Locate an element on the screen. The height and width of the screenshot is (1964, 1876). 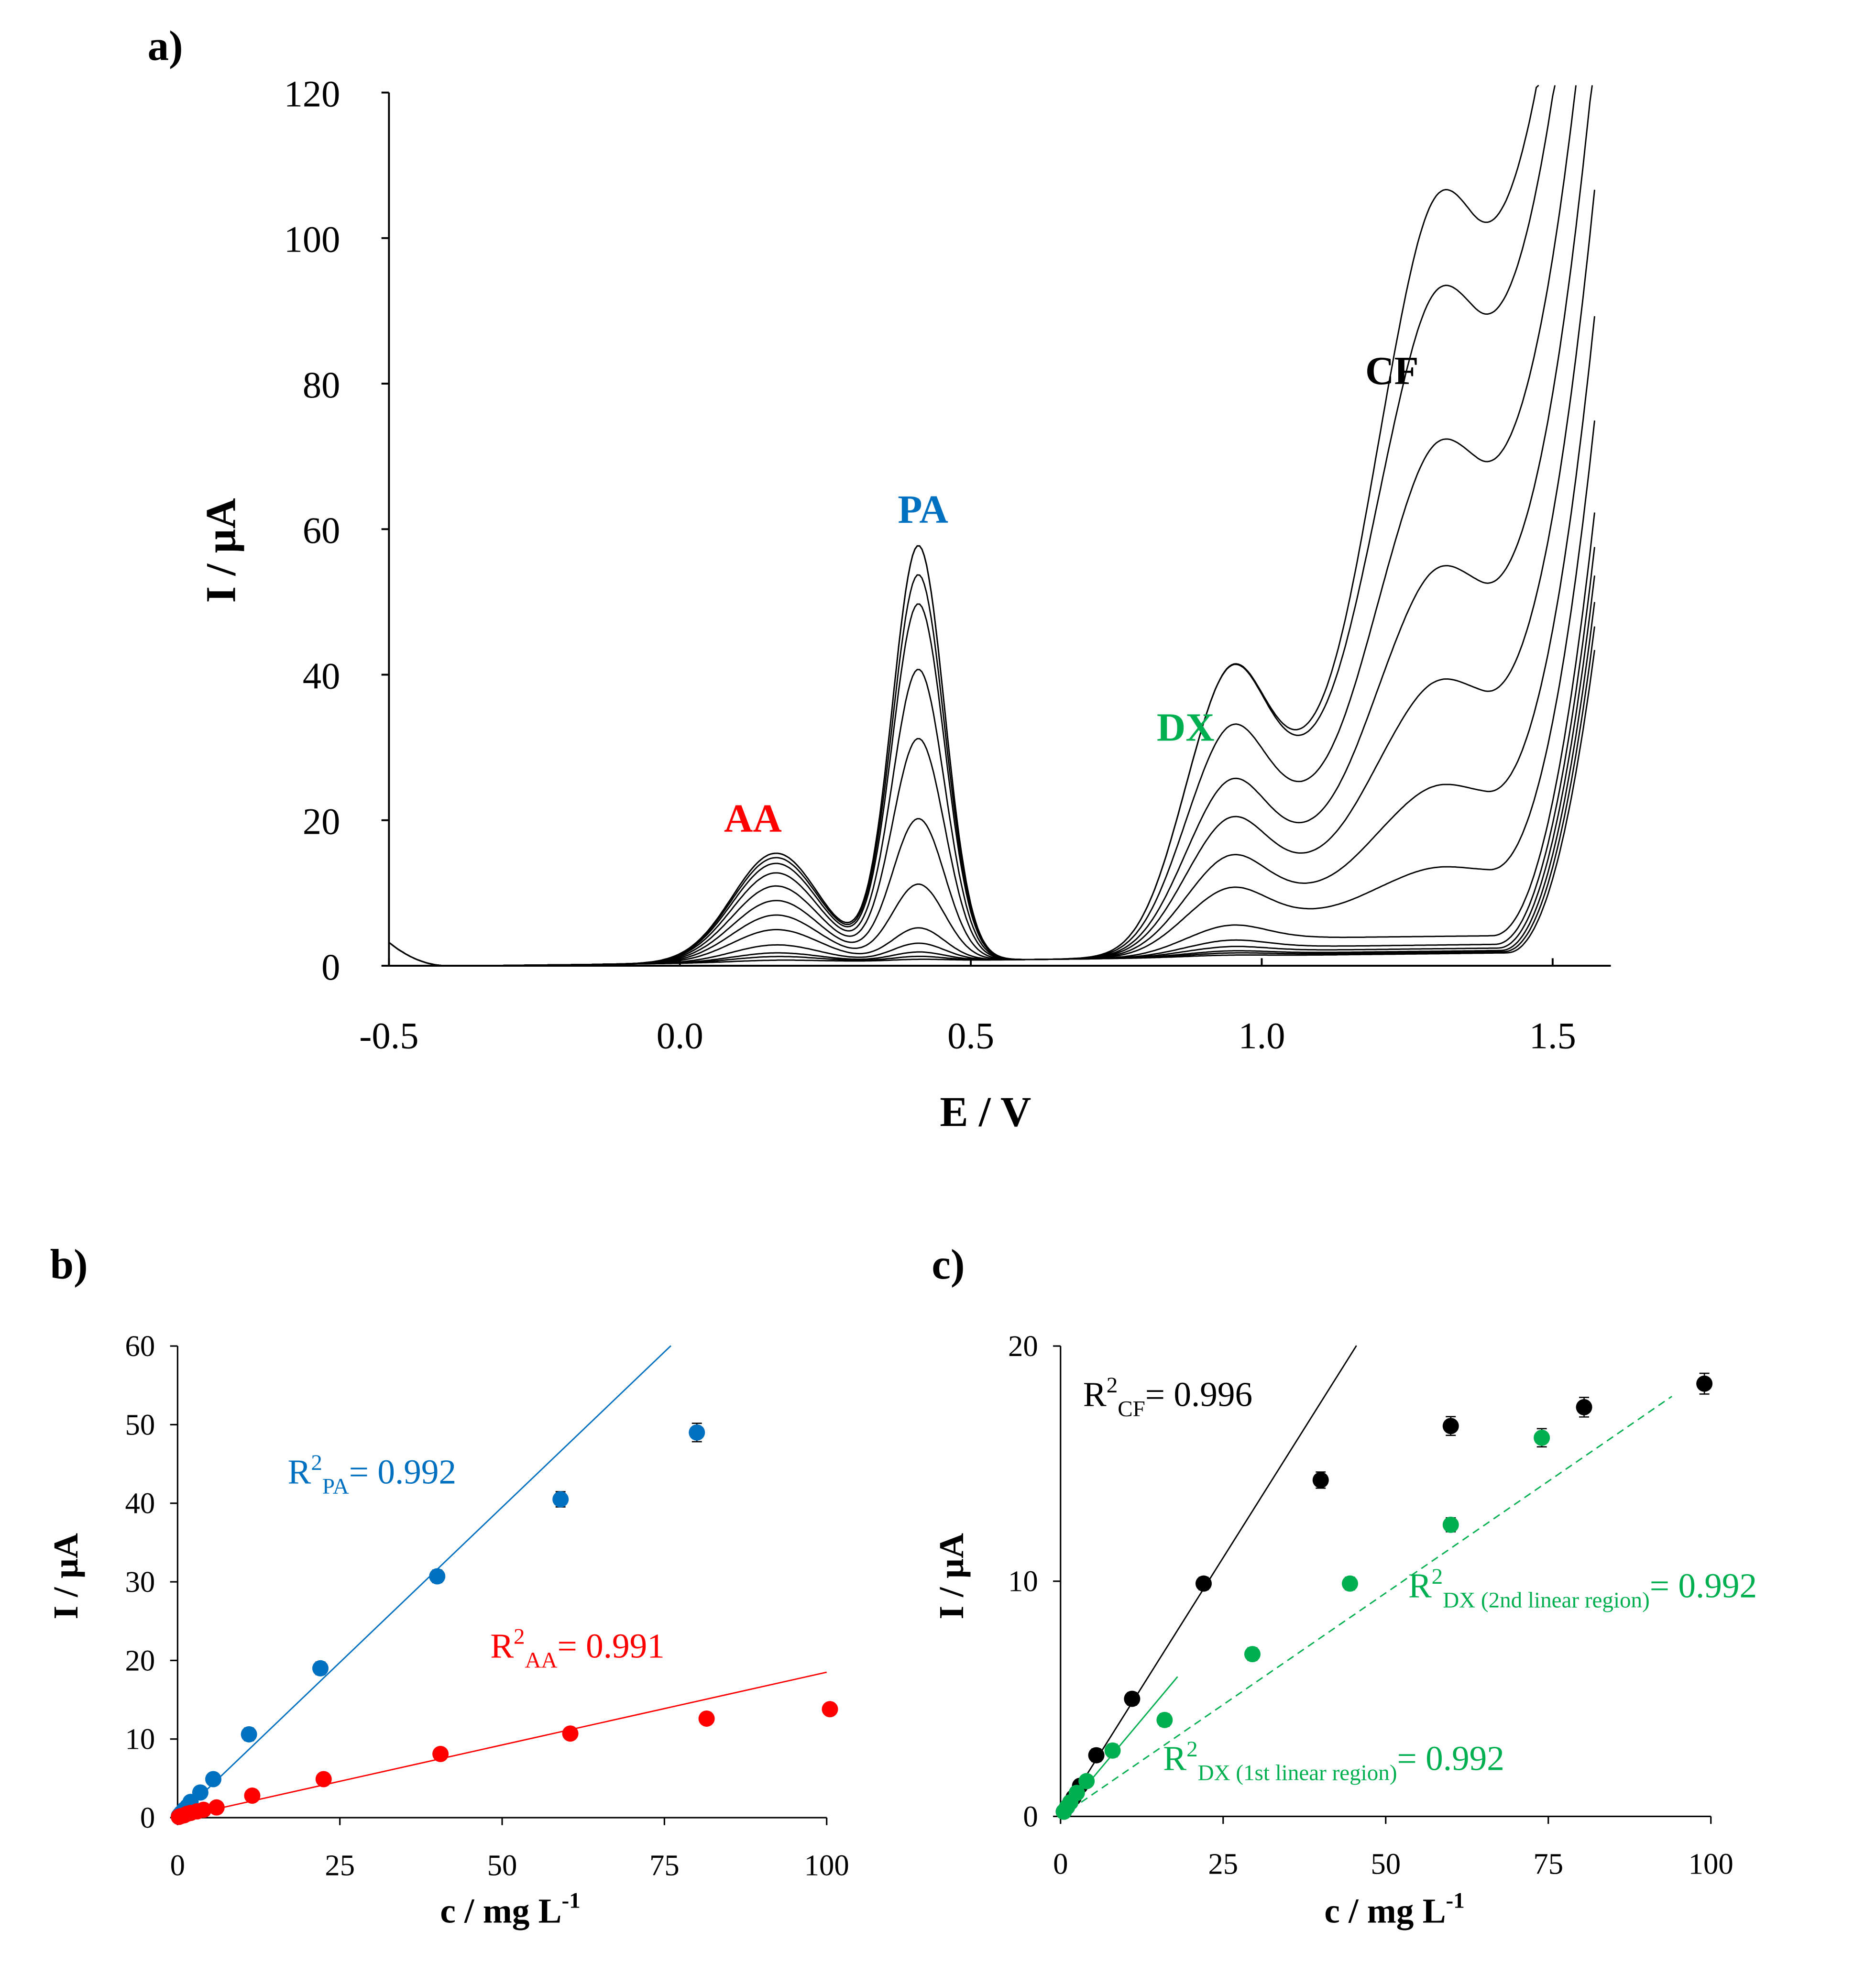
b-y-tick-label: 30 is located at coordinates (140, 1582).